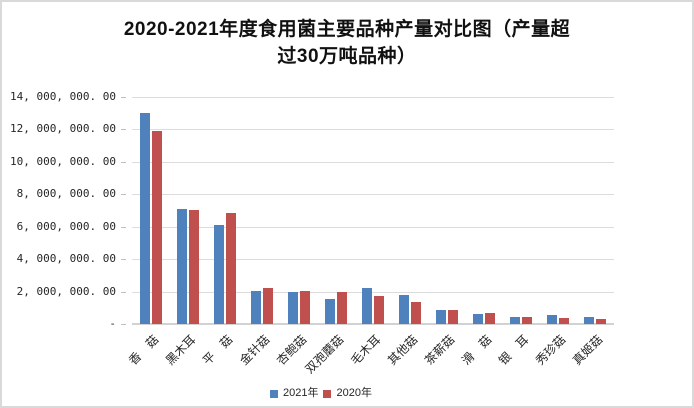 The width and height of the screenshot is (694, 408). What do you see at coordinates (347, 29) in the screenshot?
I see `chart-title-line1: 2020-2021年度食用菌主要品种产量对比图（产量超` at bounding box center [347, 29].